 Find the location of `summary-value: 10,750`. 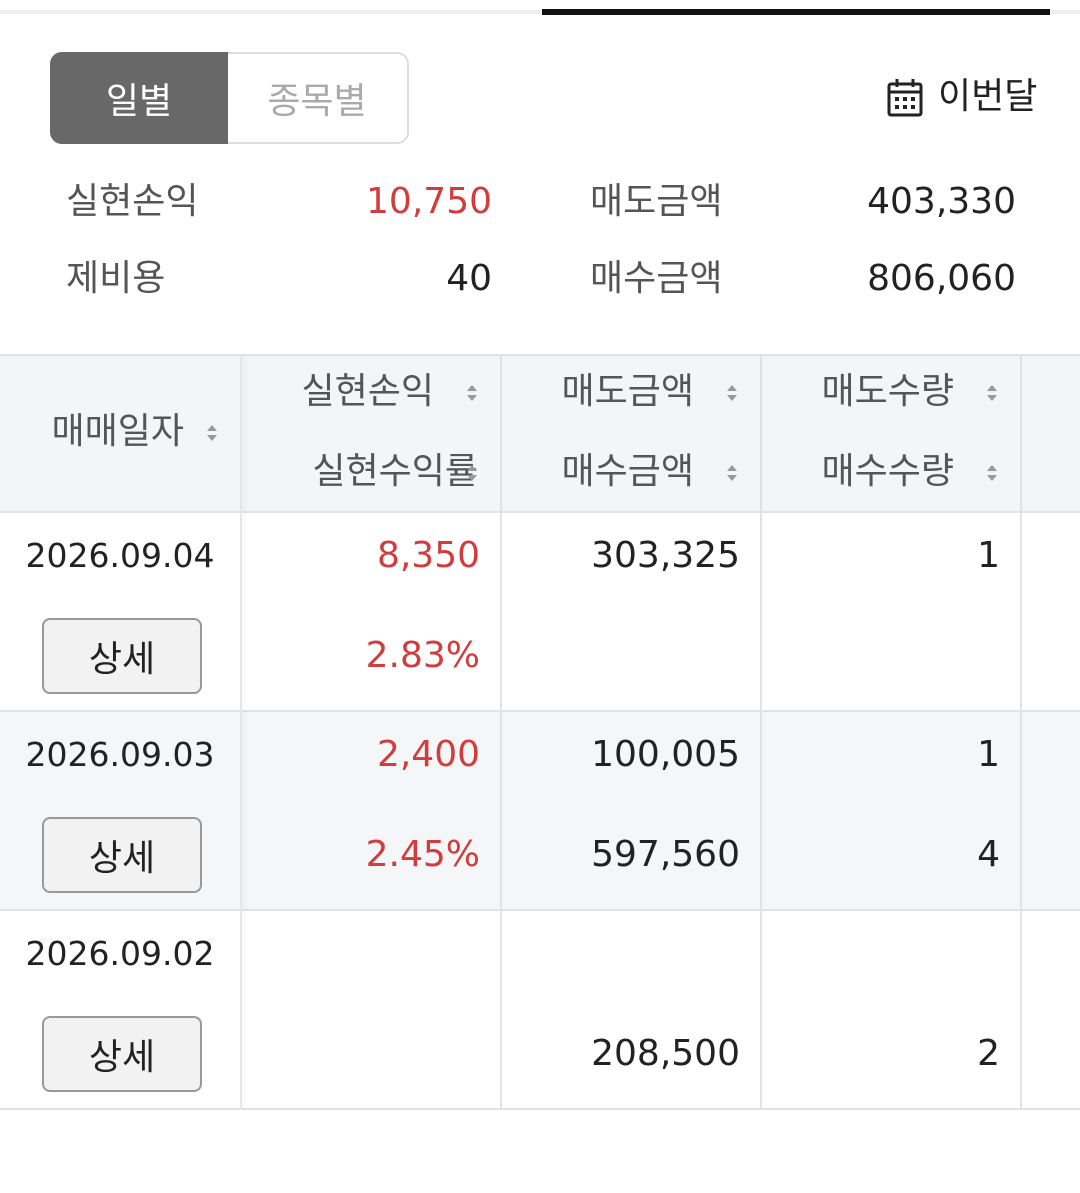

summary-value: 10,750 is located at coordinates (429, 201).